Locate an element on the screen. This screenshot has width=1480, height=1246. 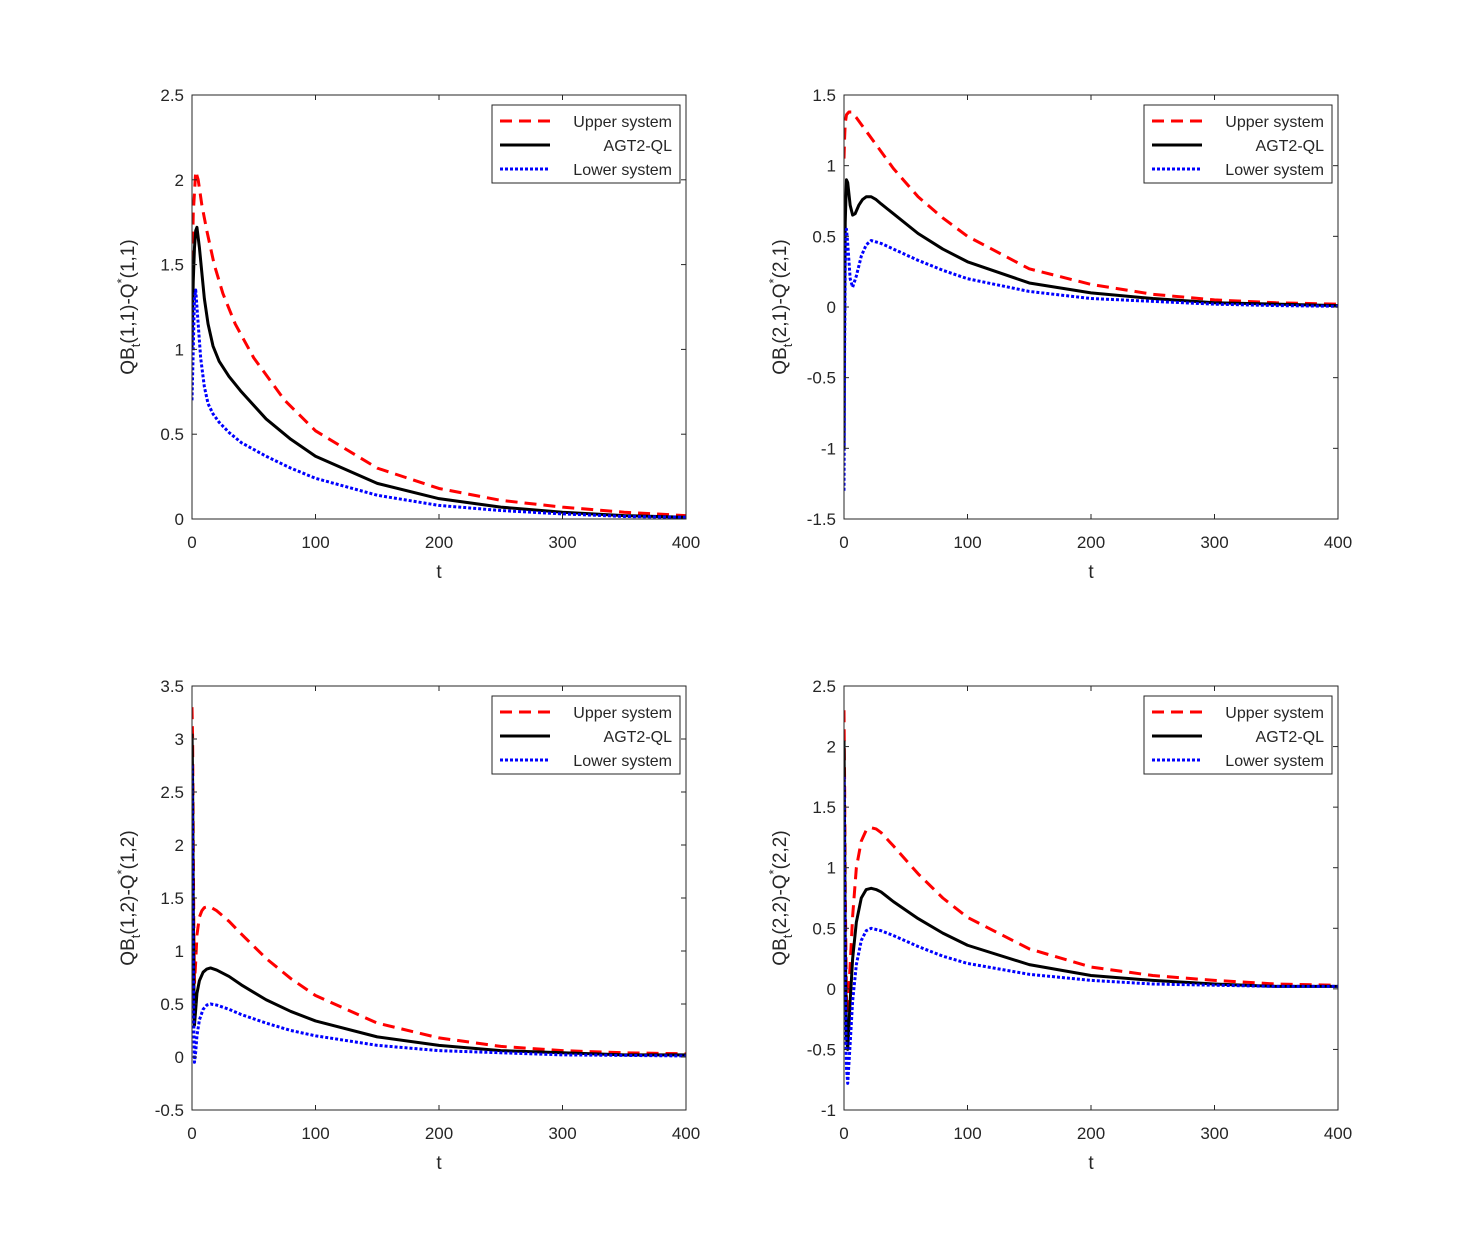
y-axis-label: QBt(1,2)-Q*(1,2) is located at coordinates (128, 897).